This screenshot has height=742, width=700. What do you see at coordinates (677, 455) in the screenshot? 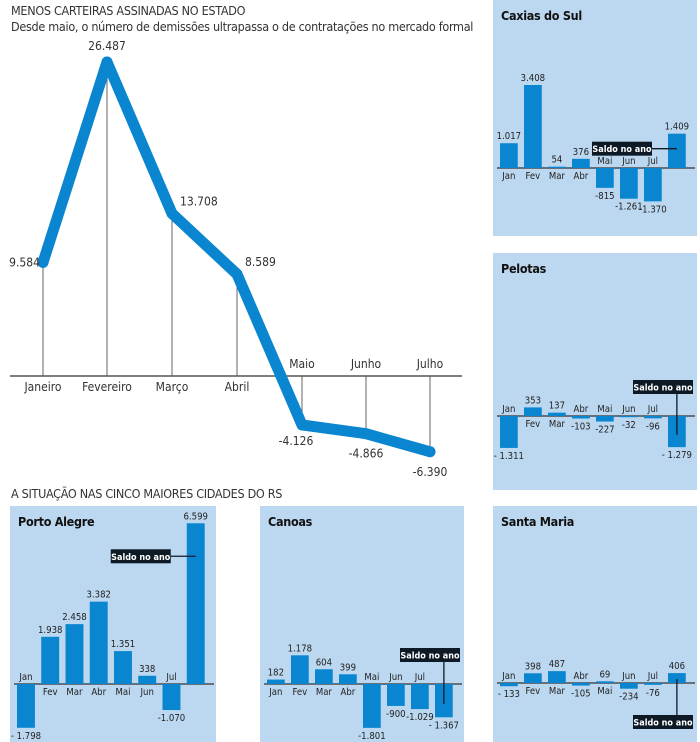
I see `bar-value-label: - 1.279` at bounding box center [677, 455].